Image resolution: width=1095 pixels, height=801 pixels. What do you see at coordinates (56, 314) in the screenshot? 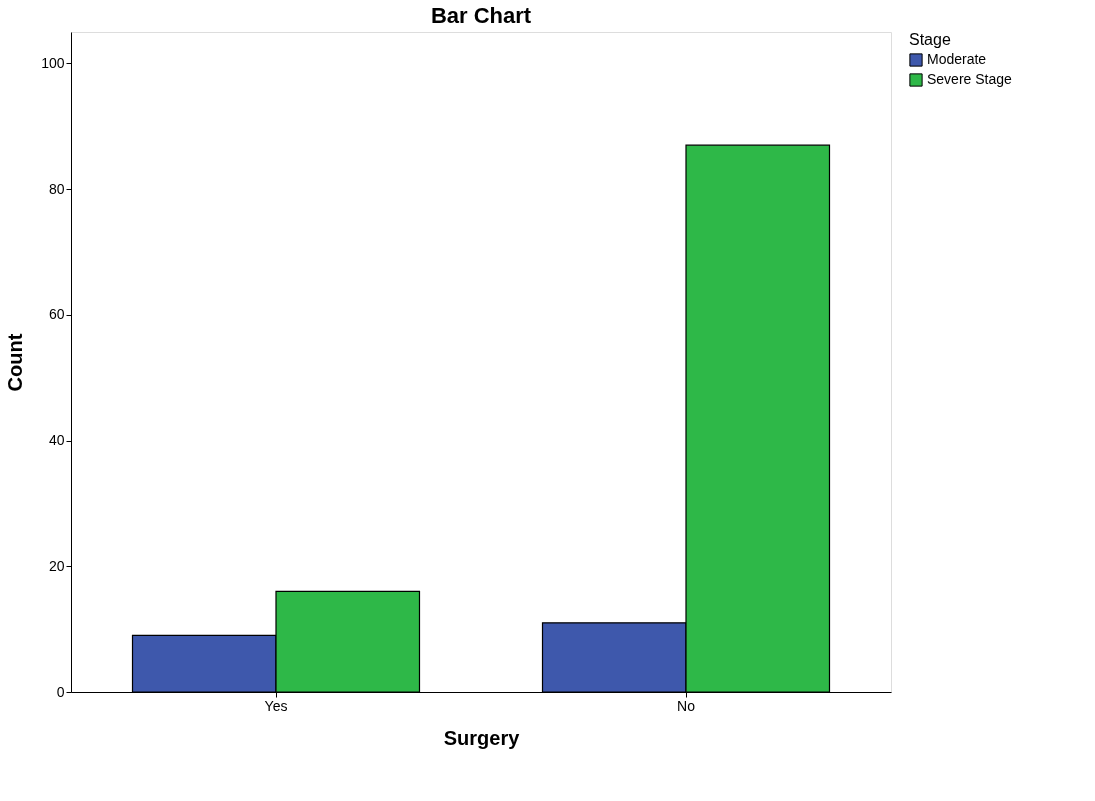
I see `y-tick-label: 60` at bounding box center [56, 314].